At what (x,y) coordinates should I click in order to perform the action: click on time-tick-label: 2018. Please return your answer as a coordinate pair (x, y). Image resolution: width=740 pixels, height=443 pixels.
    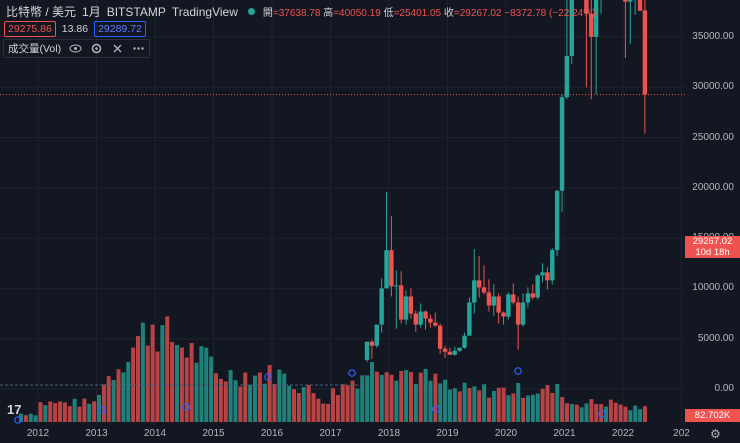
    Looking at the image, I should click on (389, 433).